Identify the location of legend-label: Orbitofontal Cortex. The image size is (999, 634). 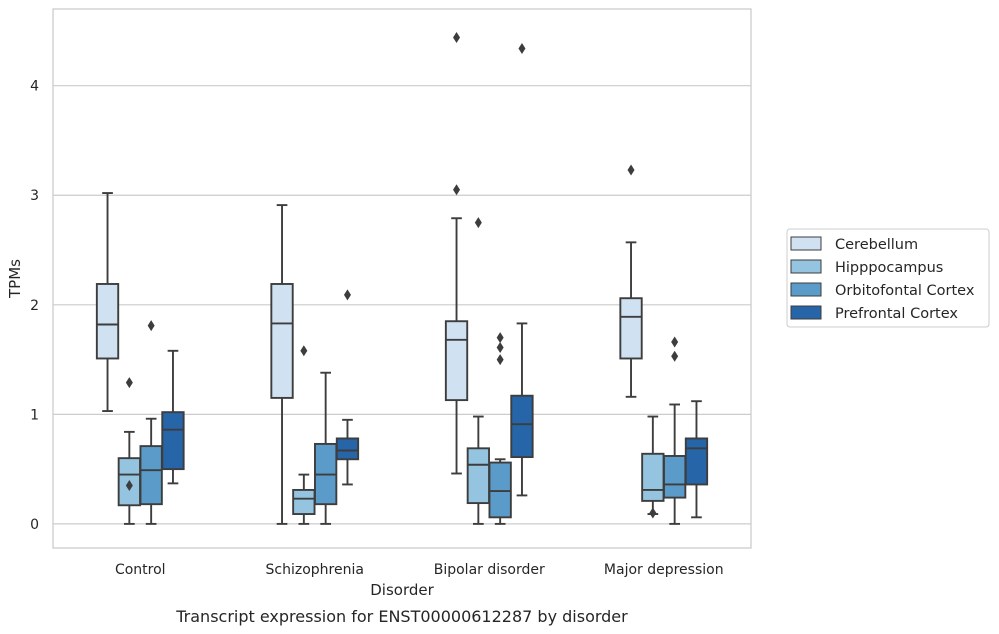
(905, 291).